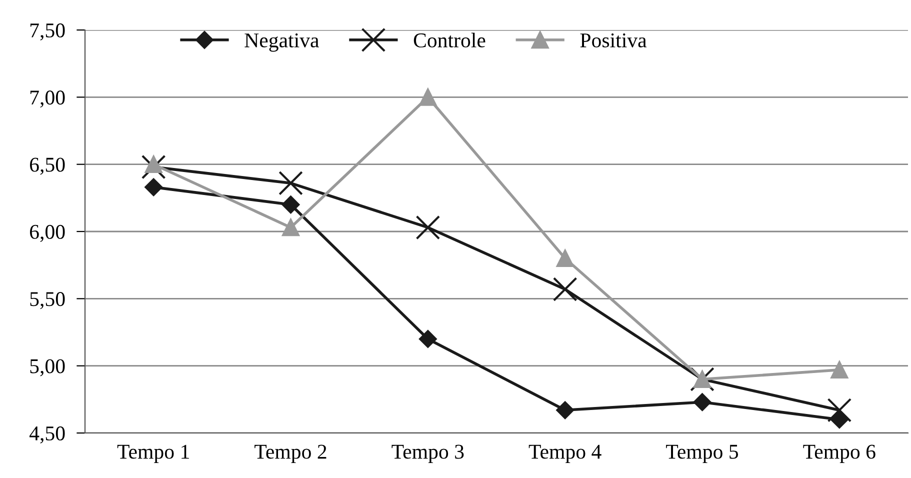  What do you see at coordinates (450, 40) in the screenshot?
I see `legend-label: Controle` at bounding box center [450, 40].